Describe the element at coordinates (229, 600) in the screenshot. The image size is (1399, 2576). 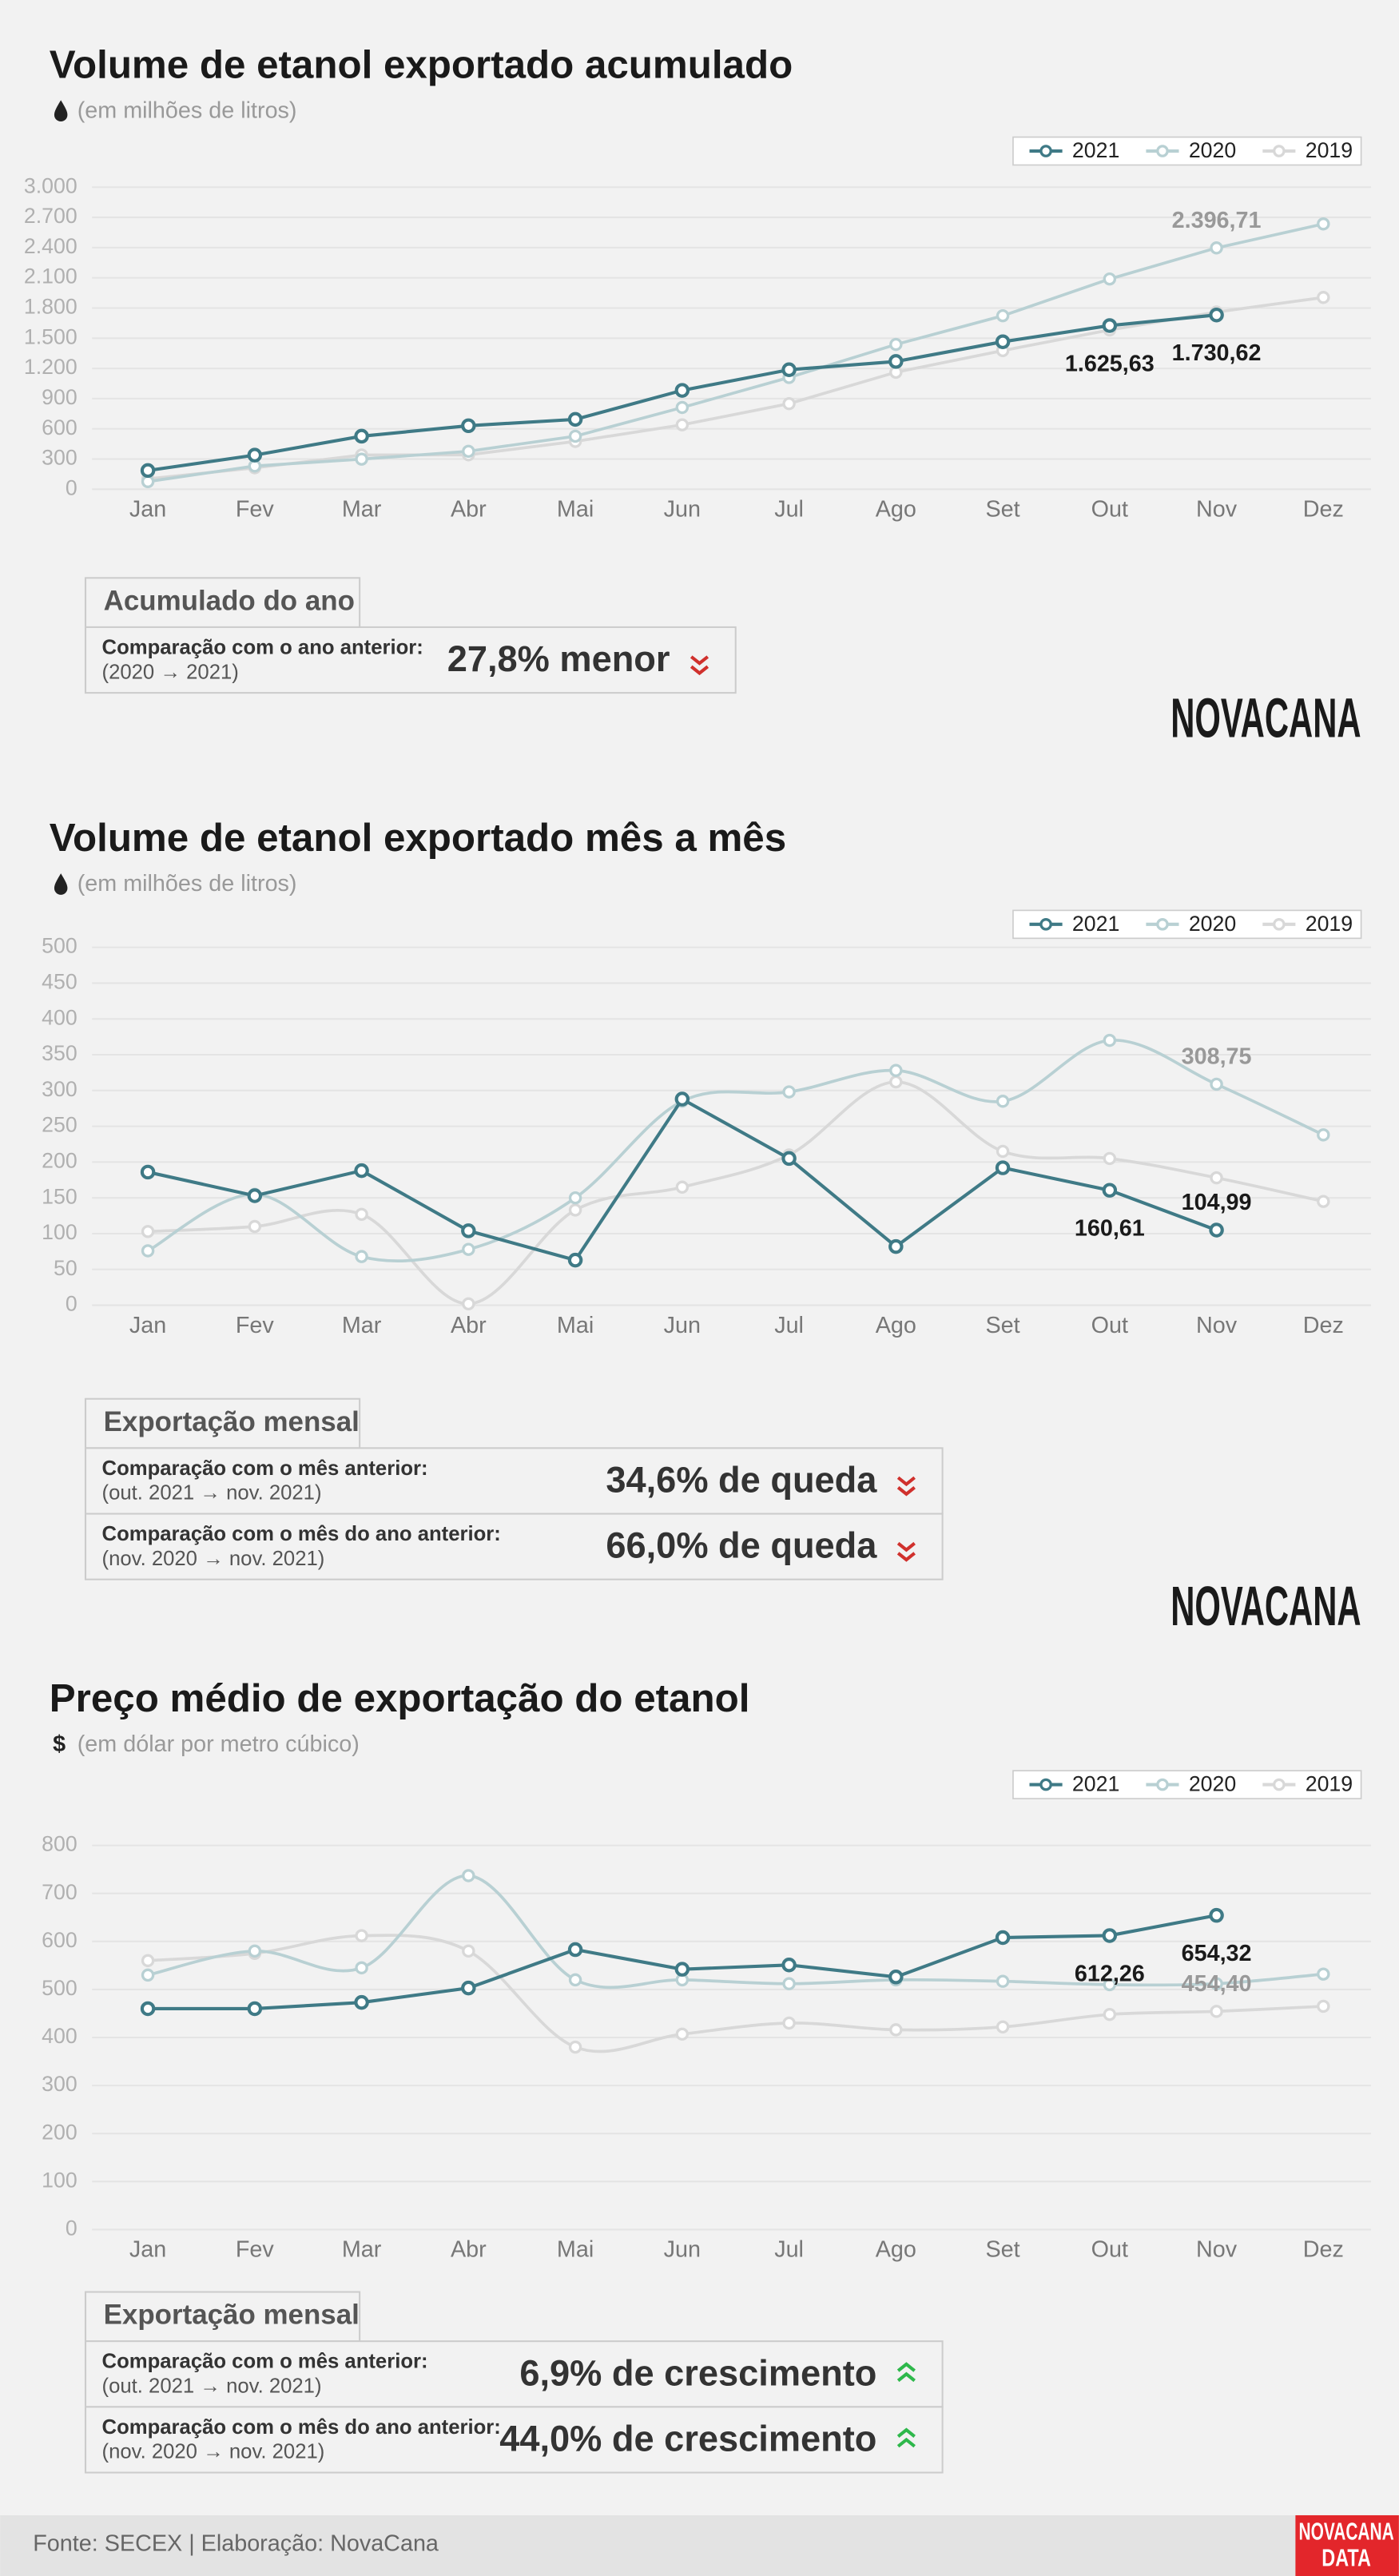
I see `summary-title: Acumulado do ano` at that location.